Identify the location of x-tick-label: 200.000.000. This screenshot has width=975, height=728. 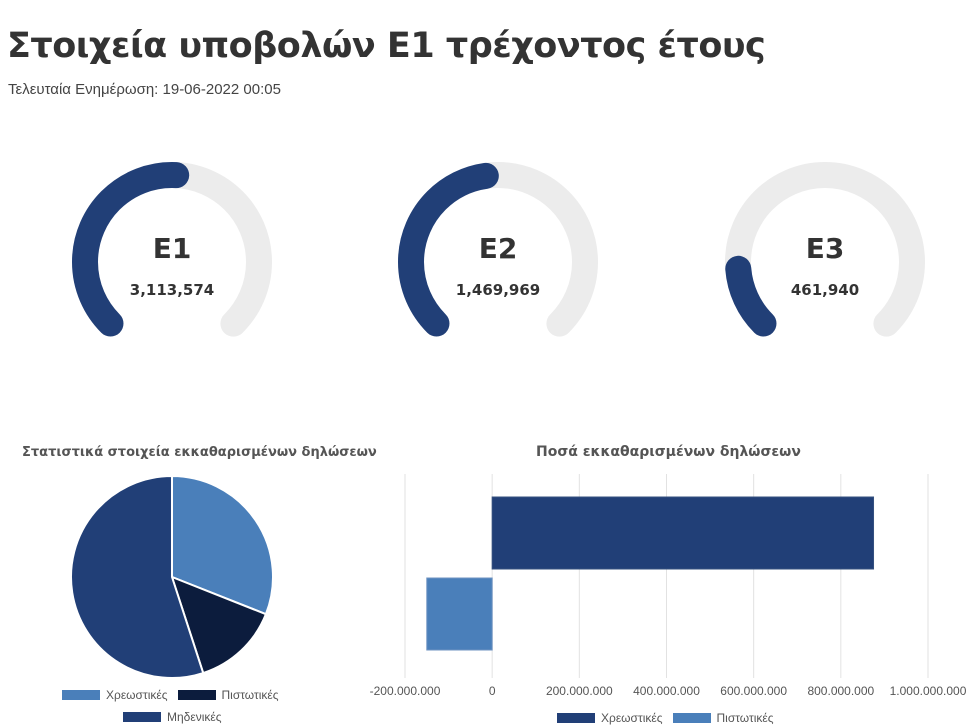
(579, 691).